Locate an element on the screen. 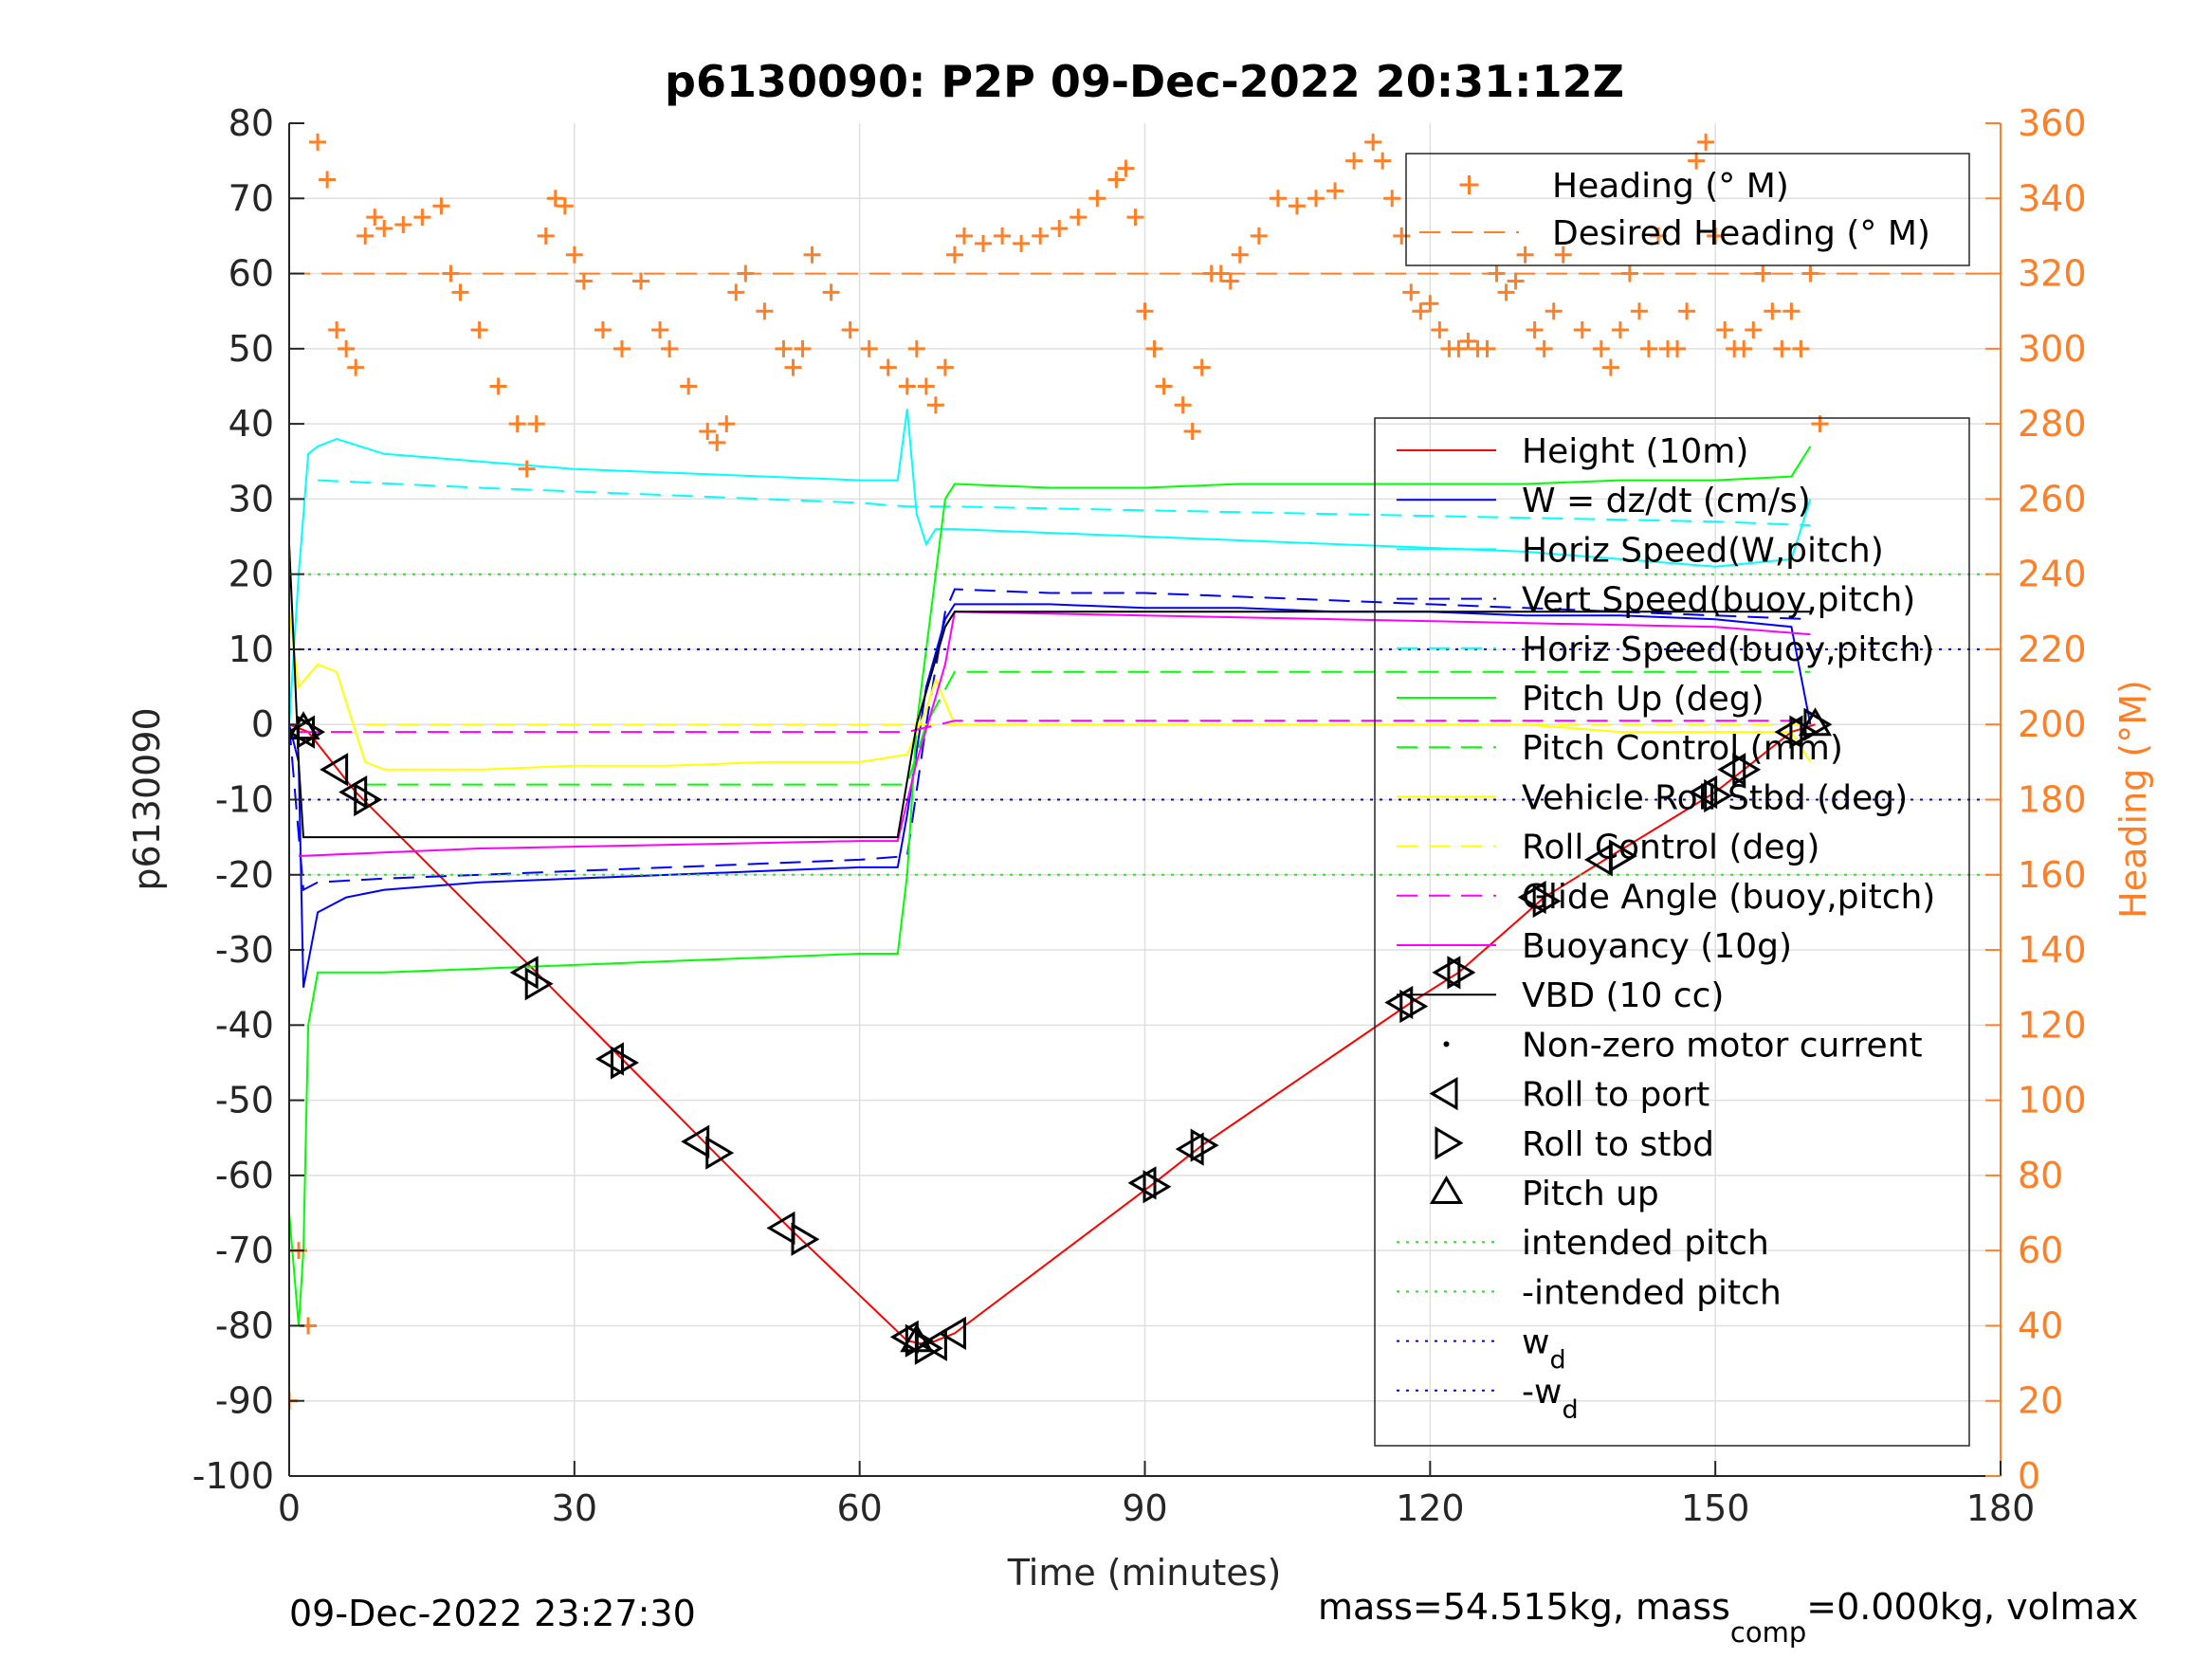 This screenshot has width=2212, height=1659. y-axis-label: p6130090 is located at coordinates (147, 798).